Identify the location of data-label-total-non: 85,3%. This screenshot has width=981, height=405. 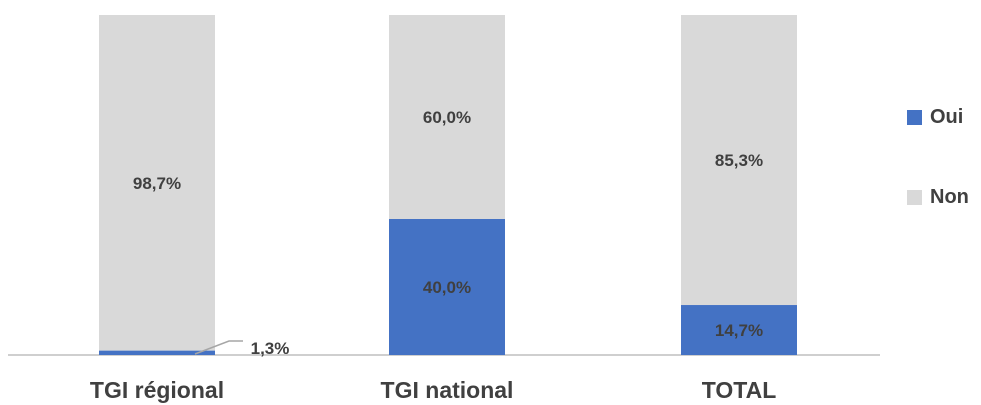
(739, 160).